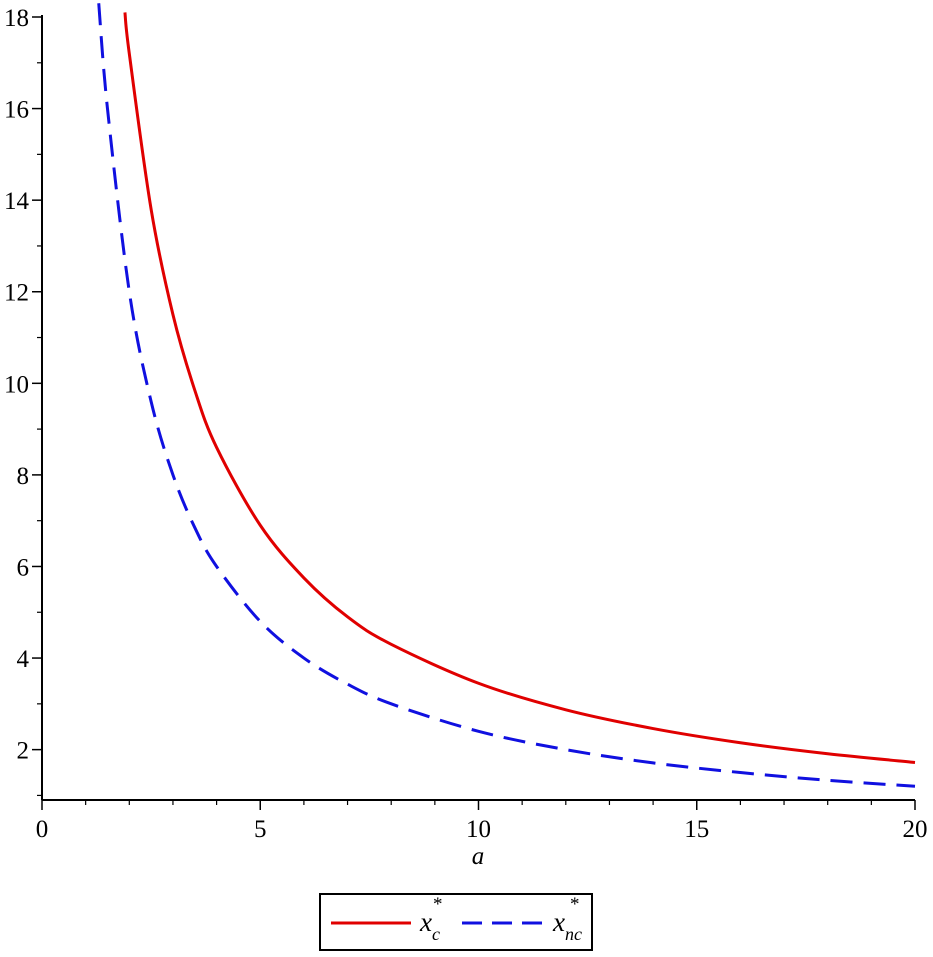 This screenshot has width=933, height=957. I want to click on y-tick-label: 2, so click(23, 751).